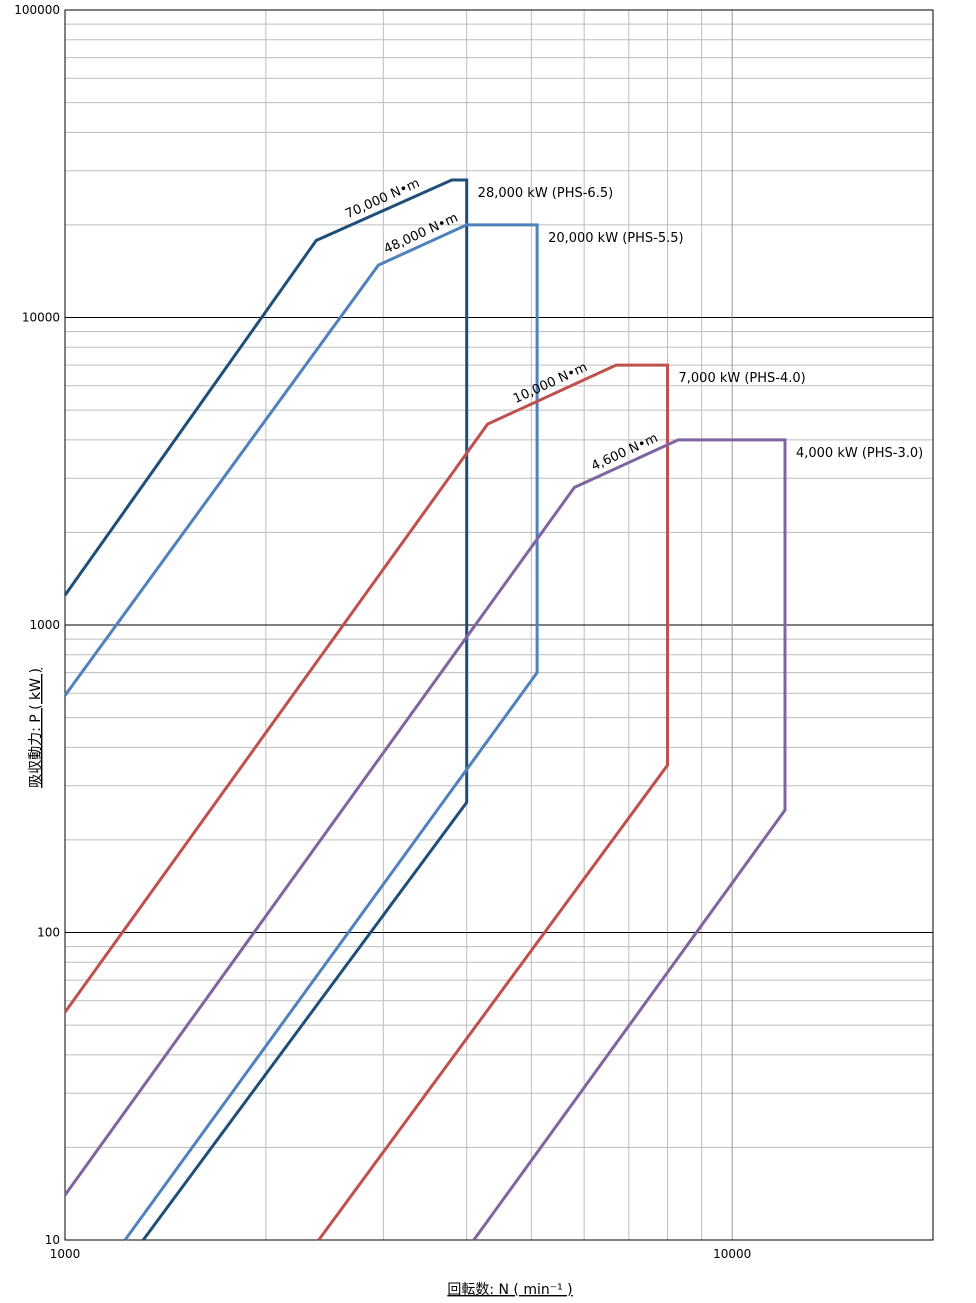 The height and width of the screenshot is (1303, 976). What do you see at coordinates (36, 728) in the screenshot?
I see `y-axis-title: 吸収動力: P ( kW )` at bounding box center [36, 728].